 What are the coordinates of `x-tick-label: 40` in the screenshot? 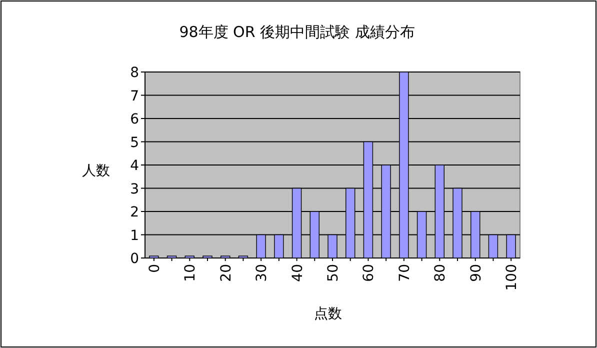 It's located at (298, 273).